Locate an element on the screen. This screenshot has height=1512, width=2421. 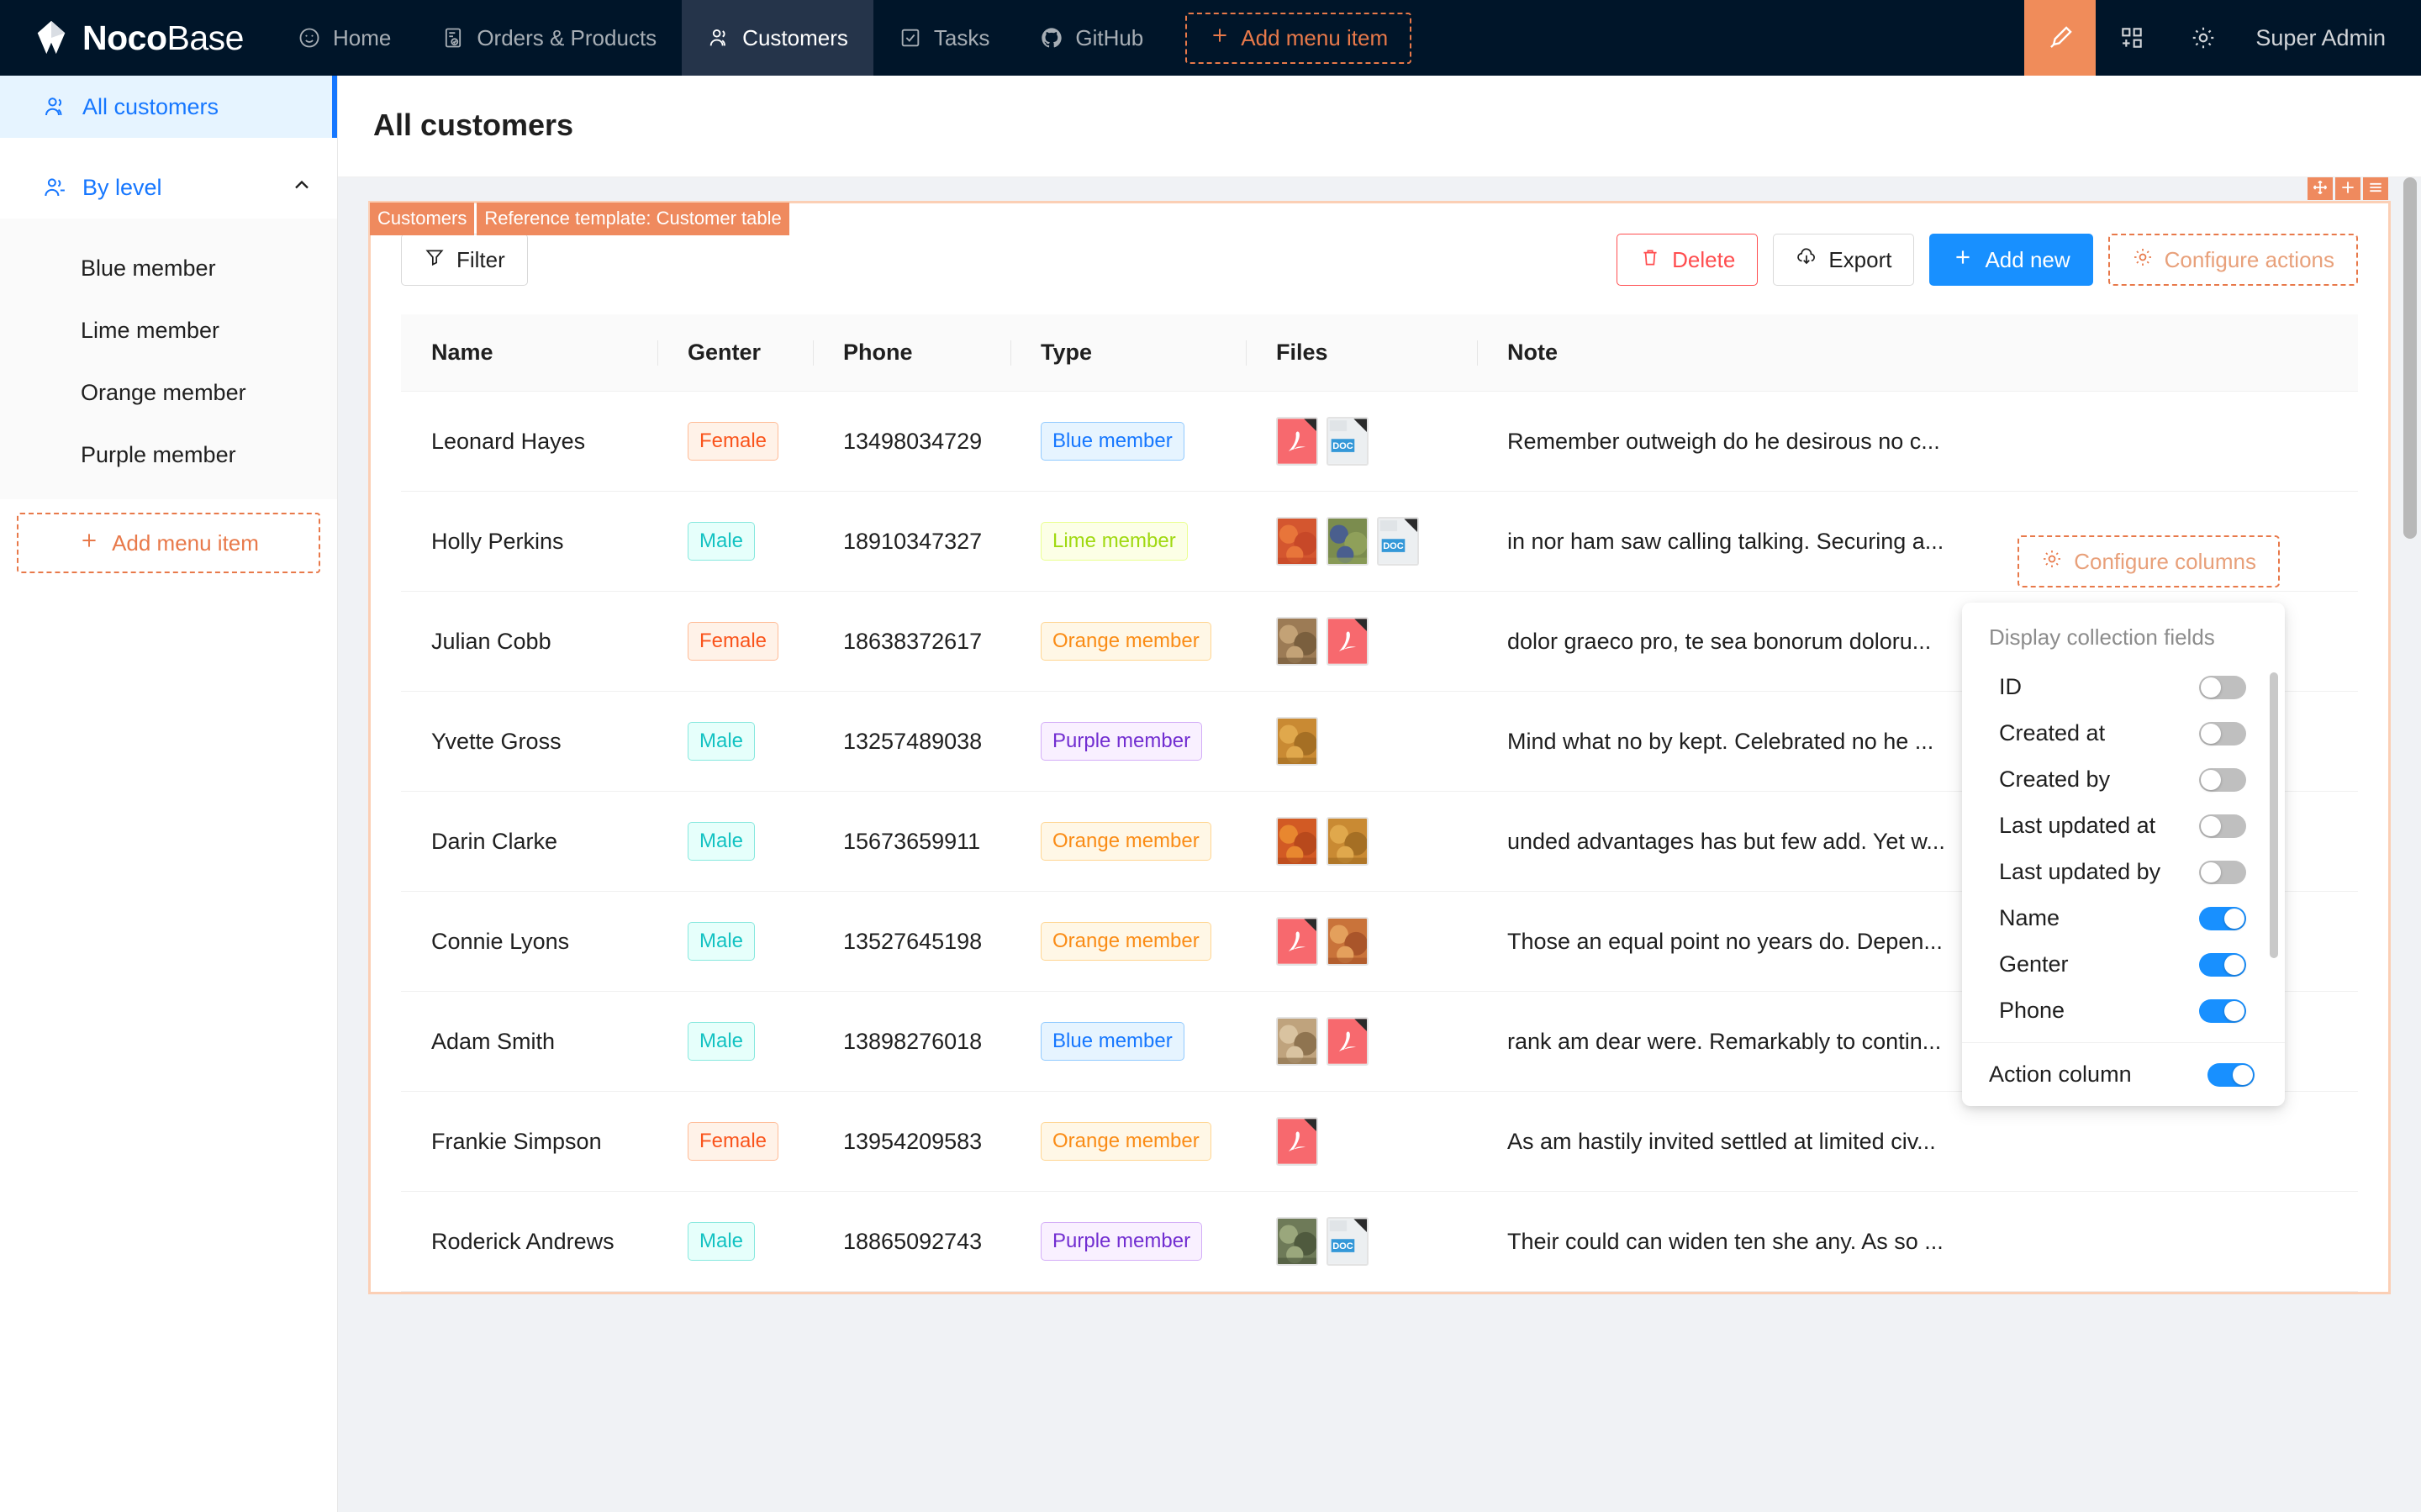
field-toggle-row: Last updated by is located at coordinates (2123, 872).